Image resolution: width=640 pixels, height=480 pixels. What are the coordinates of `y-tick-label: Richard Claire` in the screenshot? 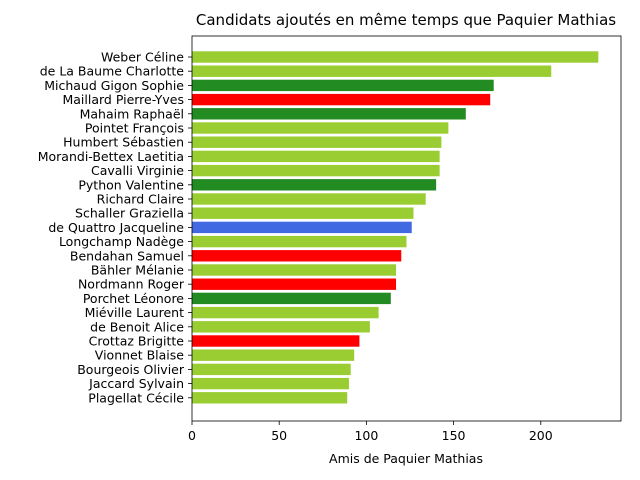 It's located at (141, 199).